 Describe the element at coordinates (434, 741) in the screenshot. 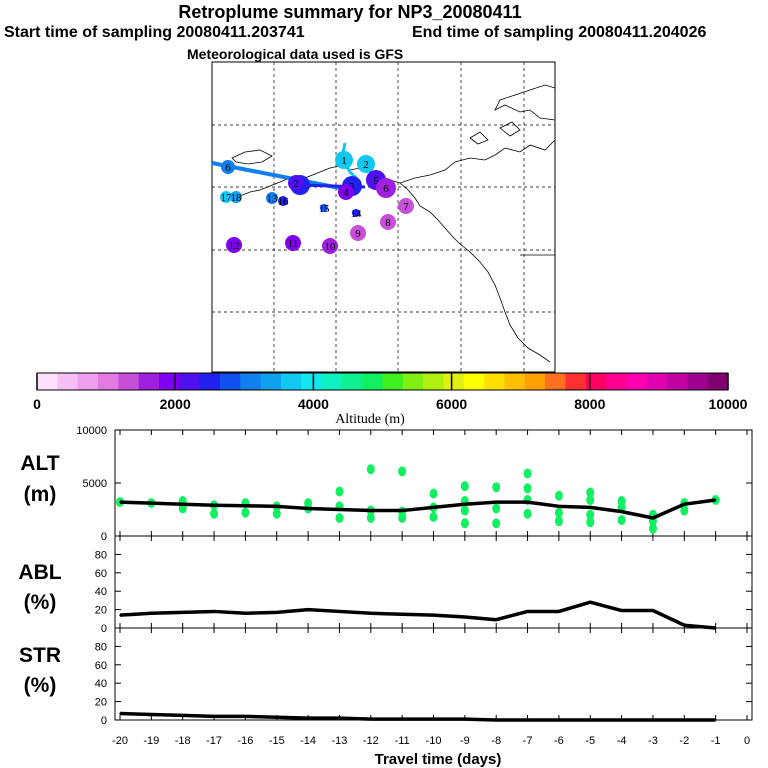

I see `x-tick-label: -10` at that location.